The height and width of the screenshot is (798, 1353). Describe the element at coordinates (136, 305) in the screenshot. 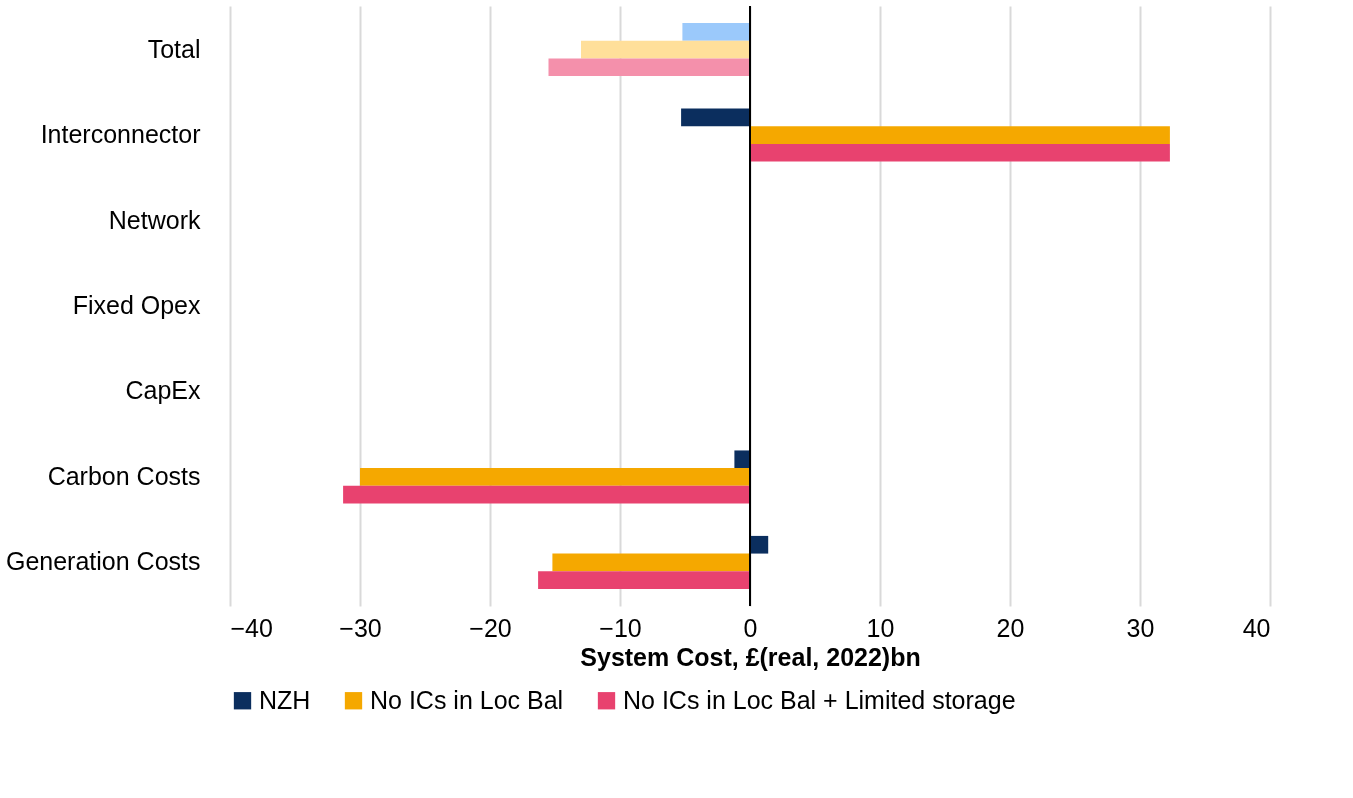

I see `y-tick-label: Fixed Opex` at that location.